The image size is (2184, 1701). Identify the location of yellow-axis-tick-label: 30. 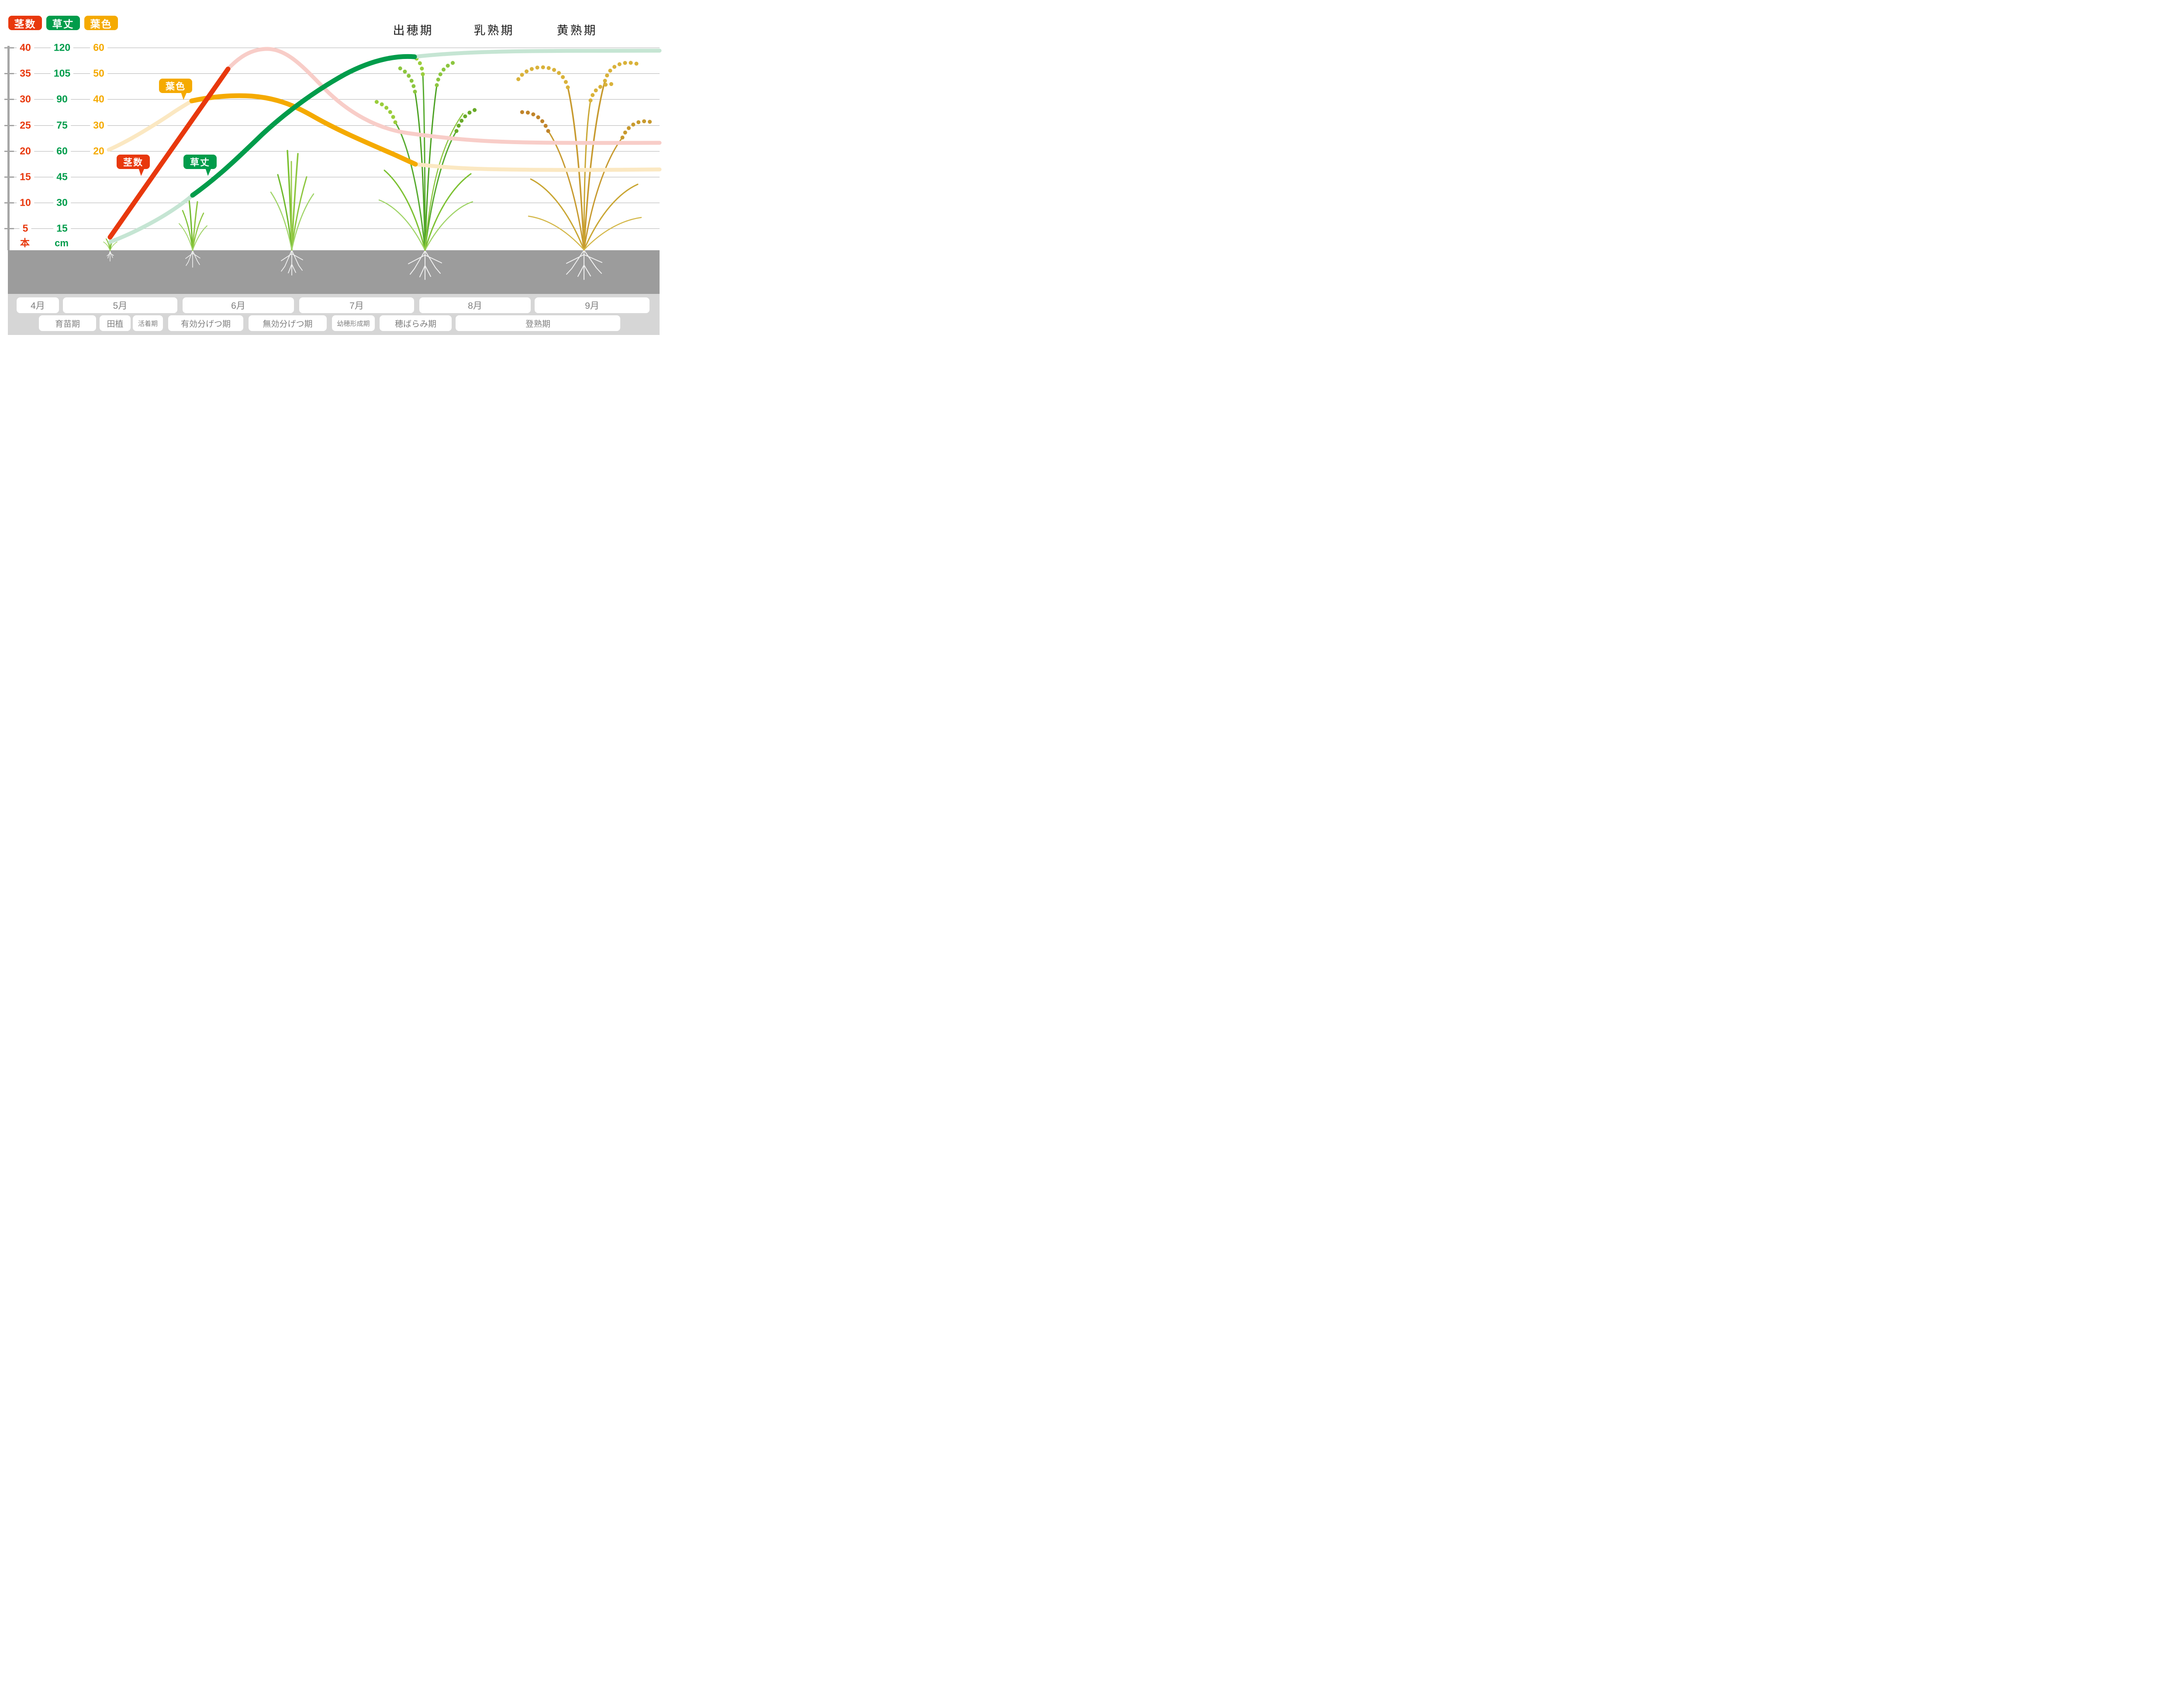
(98, 126).